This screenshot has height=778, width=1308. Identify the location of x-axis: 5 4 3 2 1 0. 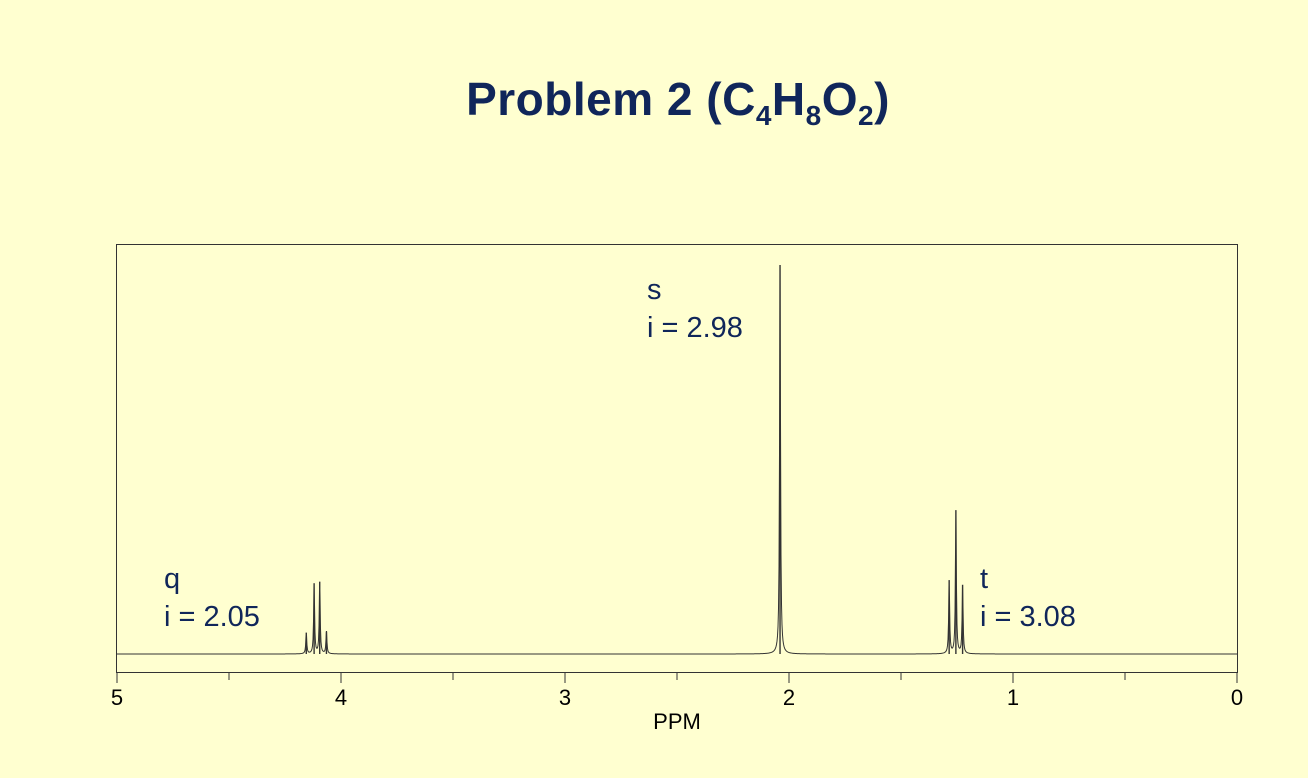
(677, 691).